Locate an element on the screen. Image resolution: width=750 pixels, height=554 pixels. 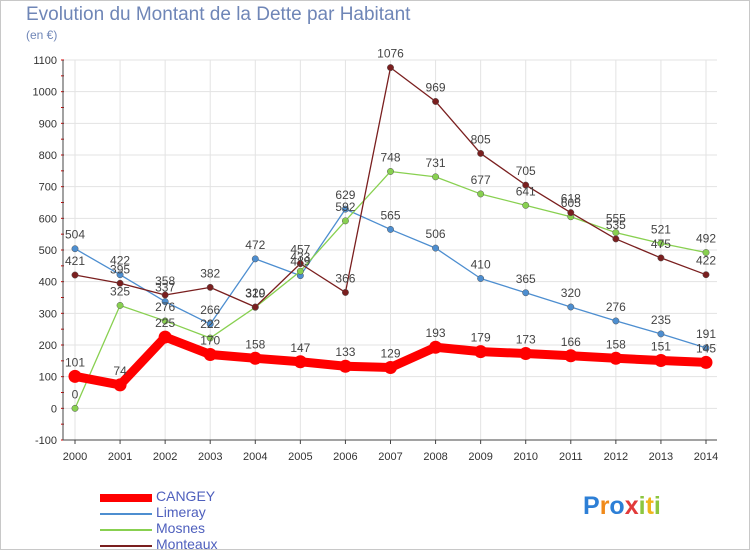
y-tick-label: 1000 is located at coordinates (45, 93).